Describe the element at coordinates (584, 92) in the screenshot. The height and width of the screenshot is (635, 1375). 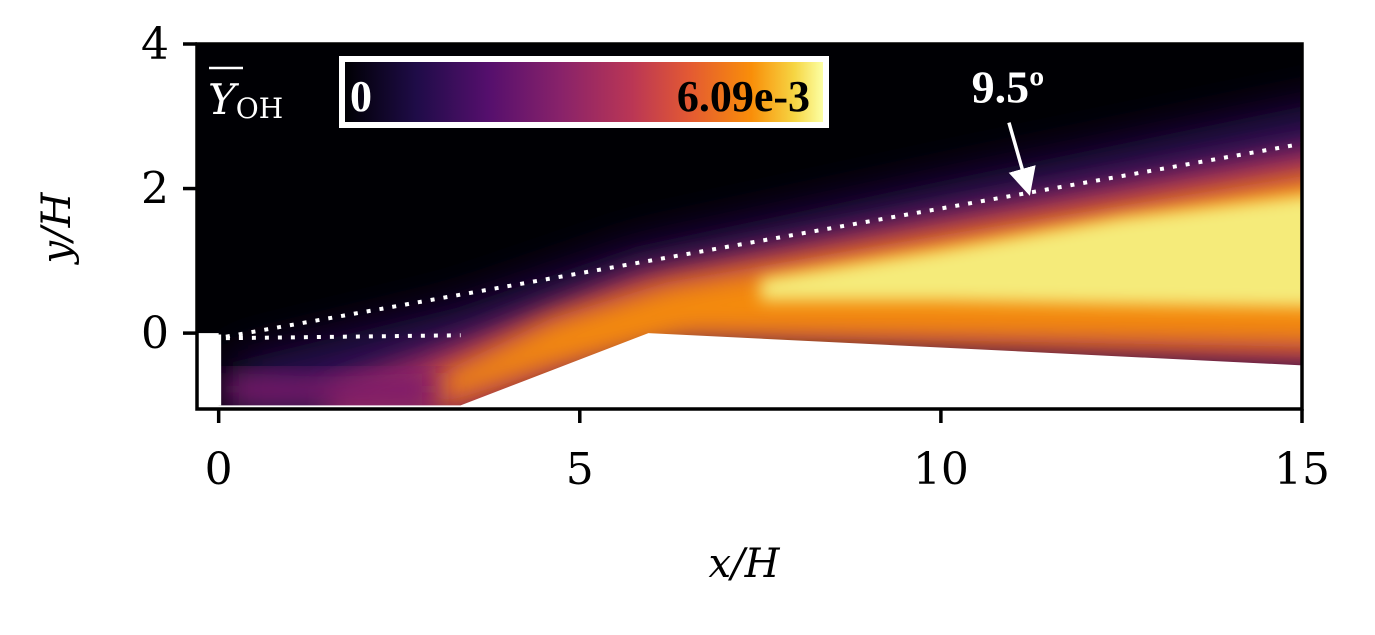
I see `colorbar-gradient` at that location.